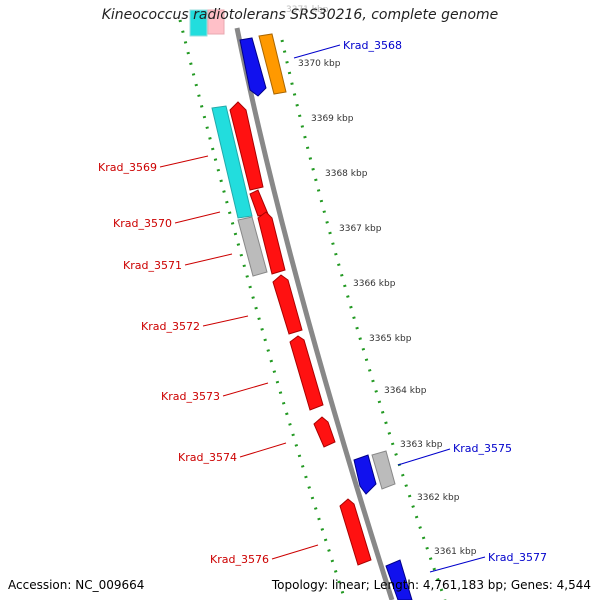 Image resolution: width=600 pixels, height=600 pixels. What do you see at coordinates (372, 45) in the screenshot?
I see `gene-label-krad-3568: Krad_3568` at bounding box center [372, 45].